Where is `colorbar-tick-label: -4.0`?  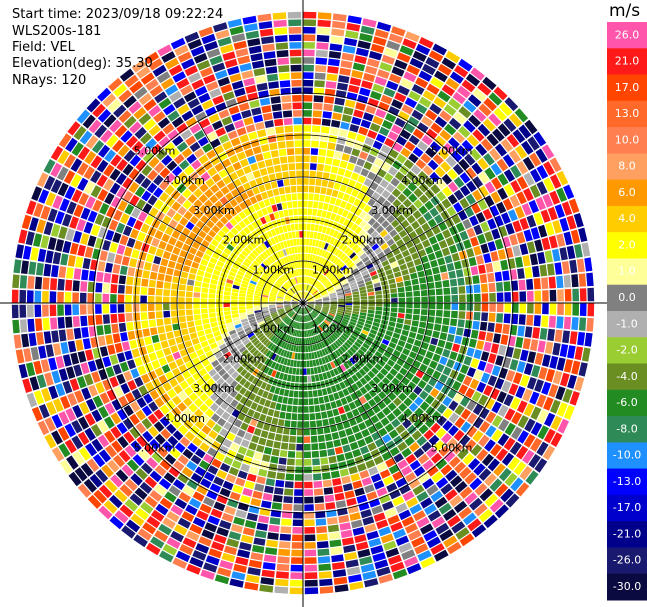
colorbar-tick-label: -4.0 is located at coordinates (626, 376).